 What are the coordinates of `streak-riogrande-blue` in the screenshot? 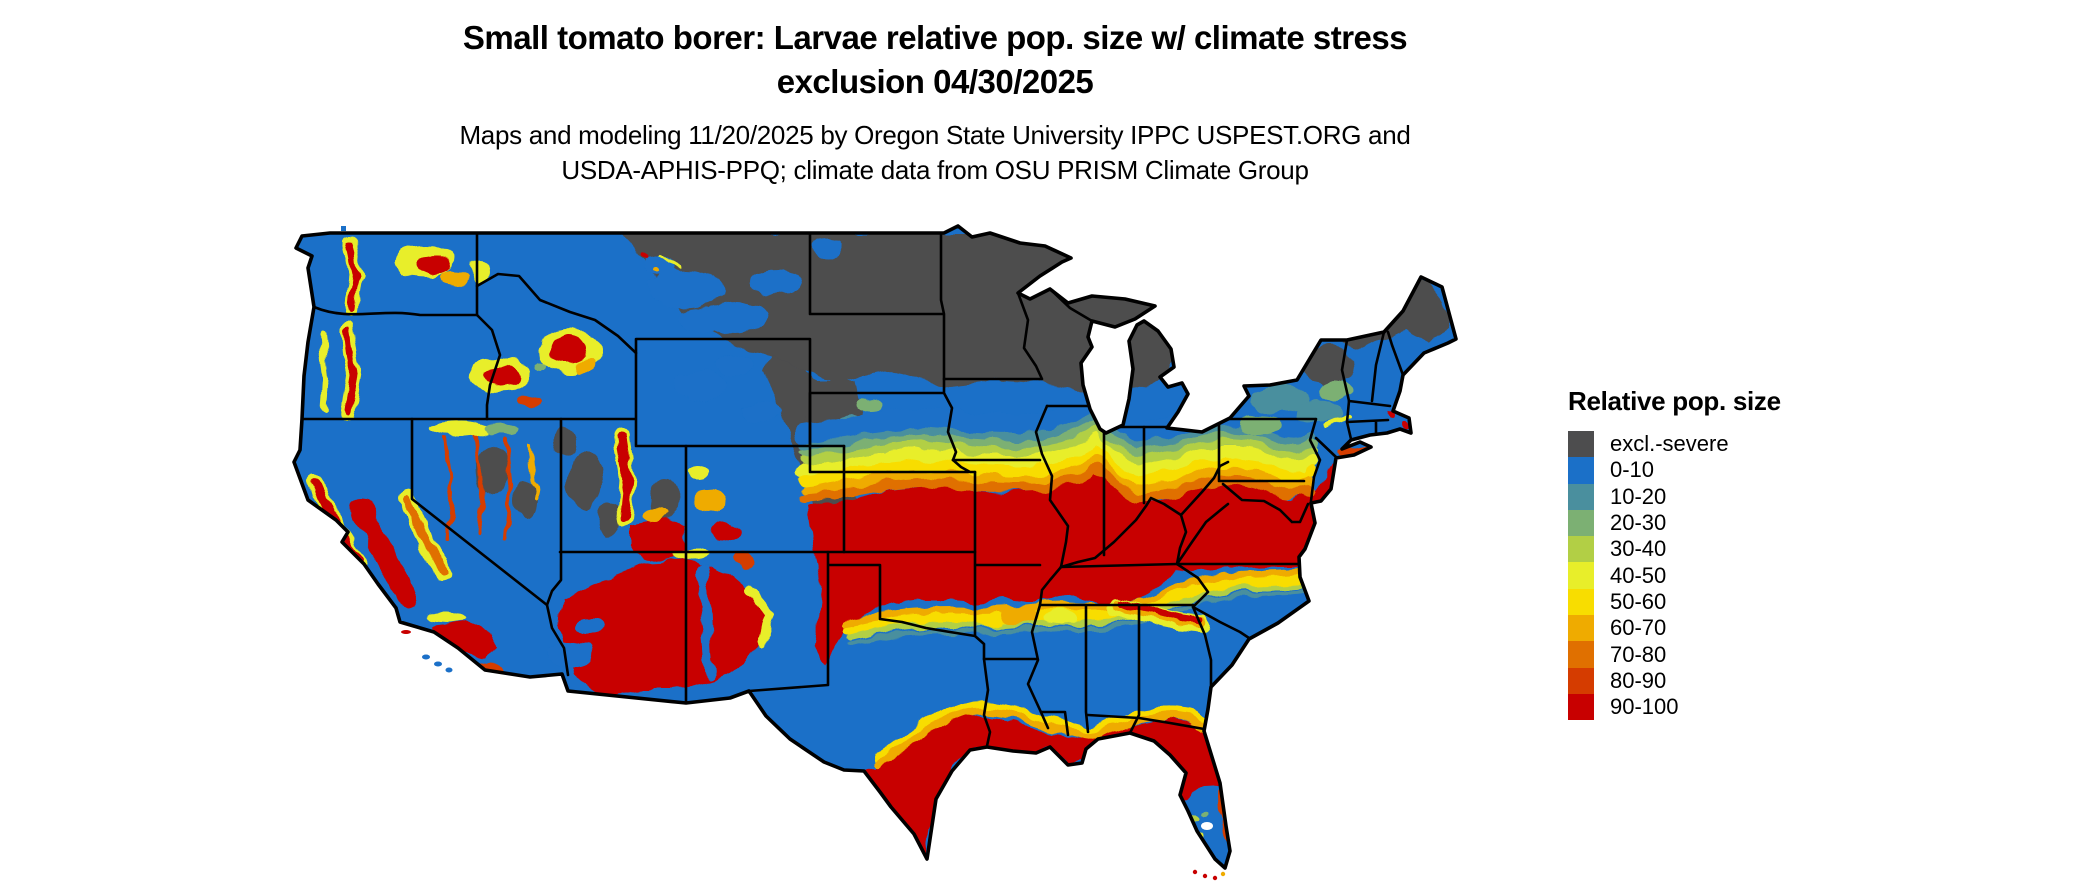 It's located at (706, 622).